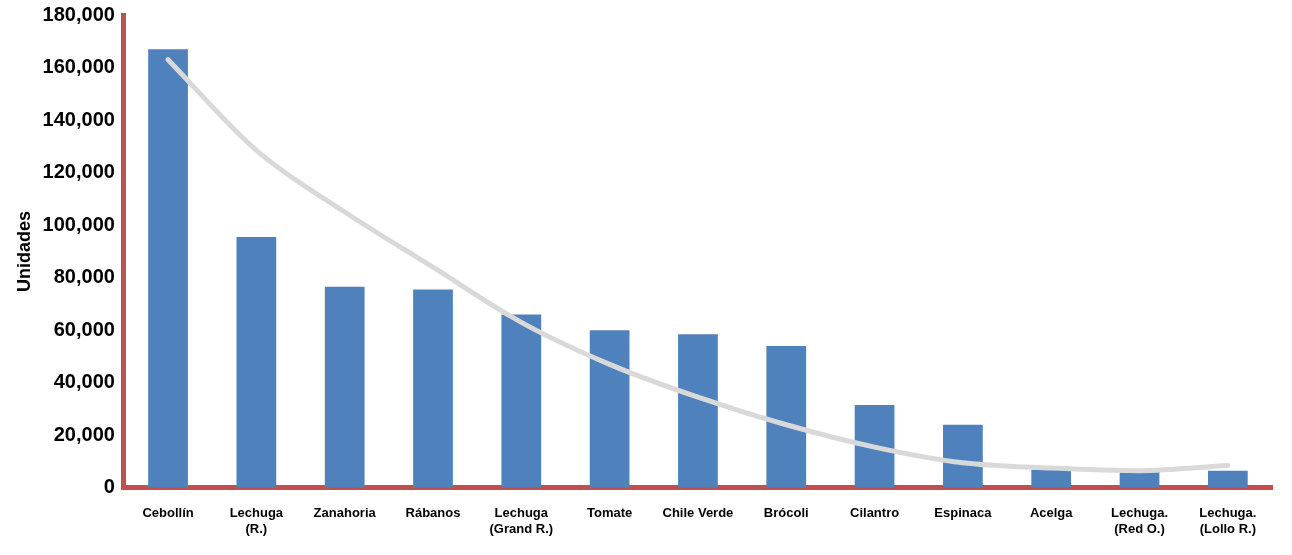 Image resolution: width=1292 pixels, height=555 pixels. Describe the element at coordinates (78, 171) in the screenshot. I see `y-tick-label: 120,000` at that location.